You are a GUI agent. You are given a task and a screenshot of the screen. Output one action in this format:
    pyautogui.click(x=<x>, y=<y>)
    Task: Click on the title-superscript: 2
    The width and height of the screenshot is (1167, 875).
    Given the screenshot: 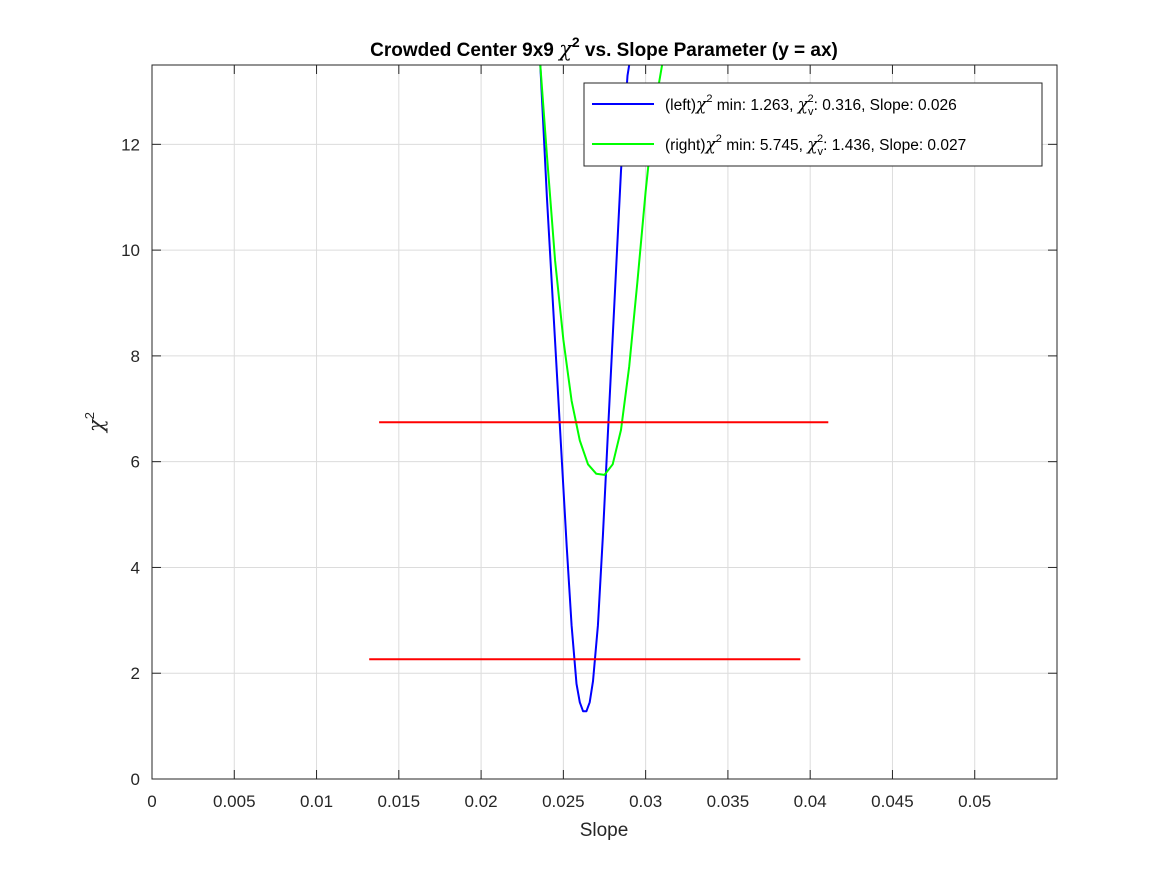 What is the action you would take?
    pyautogui.click(x=576, y=42)
    